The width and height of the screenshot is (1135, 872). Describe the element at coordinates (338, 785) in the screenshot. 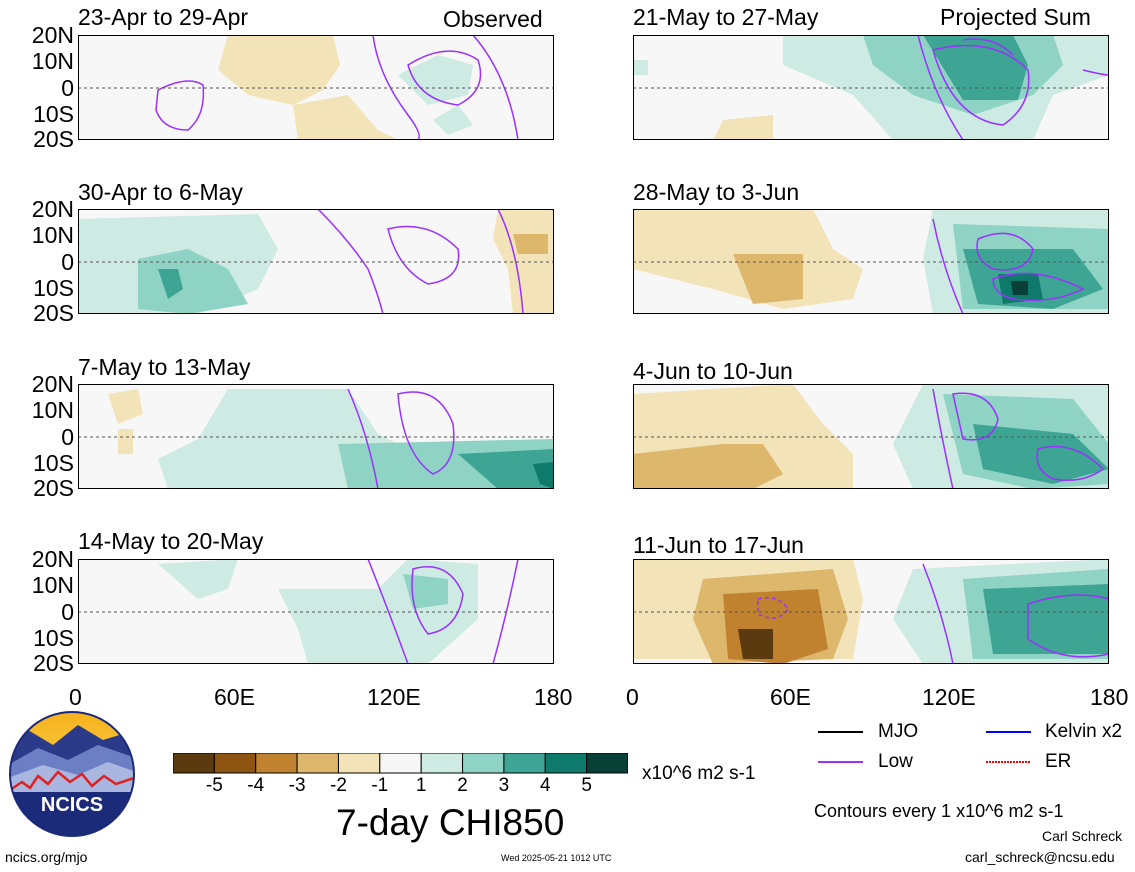

I see `colorbar-tick-label: -2` at that location.